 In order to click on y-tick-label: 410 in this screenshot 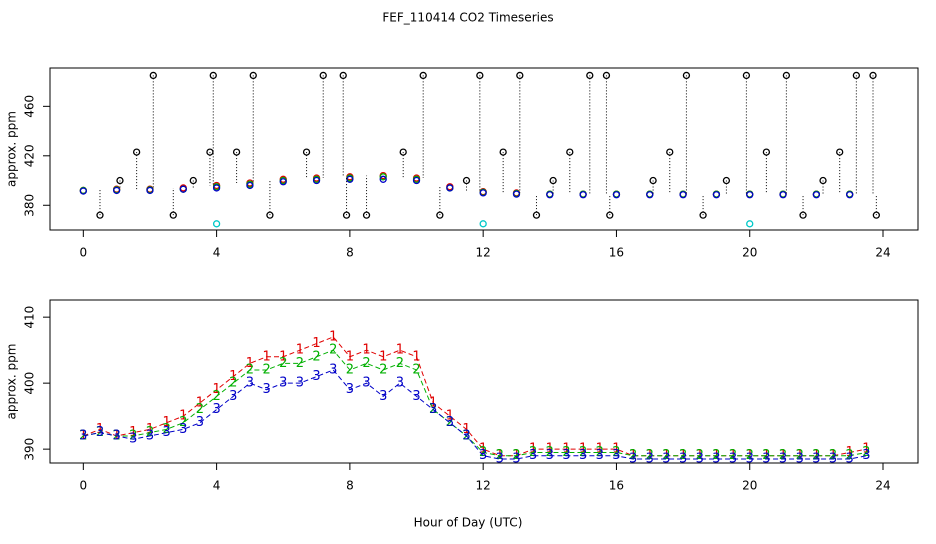, I will do `click(30, 317)`.